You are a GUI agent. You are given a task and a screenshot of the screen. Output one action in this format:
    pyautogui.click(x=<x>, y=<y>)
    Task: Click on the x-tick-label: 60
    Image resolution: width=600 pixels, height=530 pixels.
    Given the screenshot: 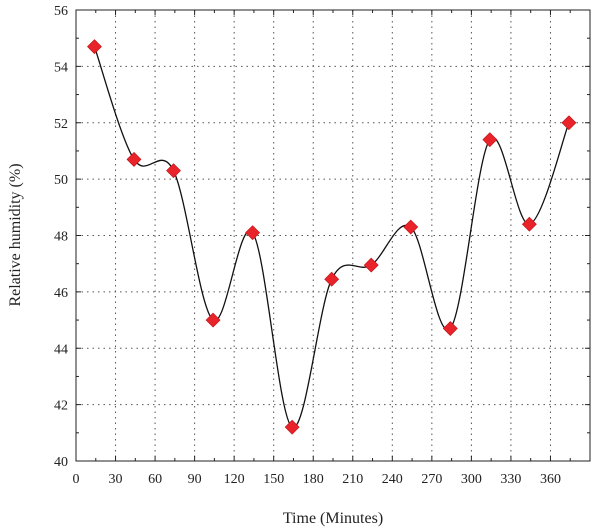 What is the action you would take?
    pyautogui.click(x=155, y=479)
    